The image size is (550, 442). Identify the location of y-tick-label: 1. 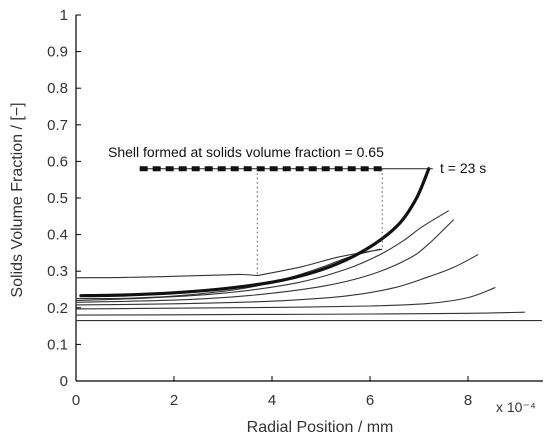
(64, 15).